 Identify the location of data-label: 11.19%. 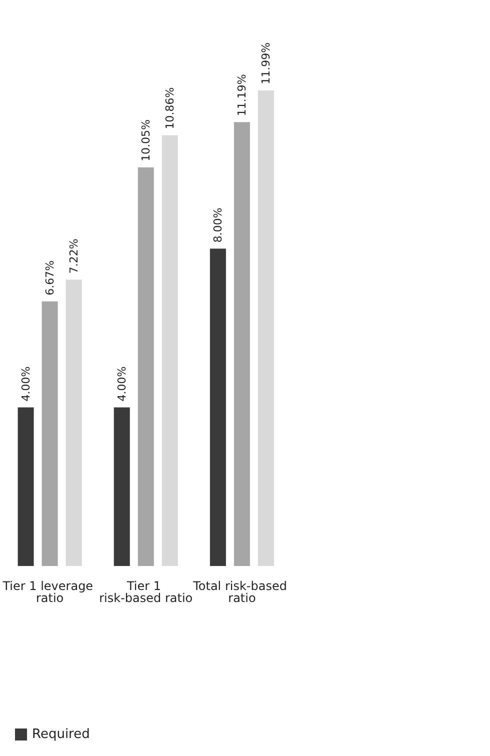
(241, 95).